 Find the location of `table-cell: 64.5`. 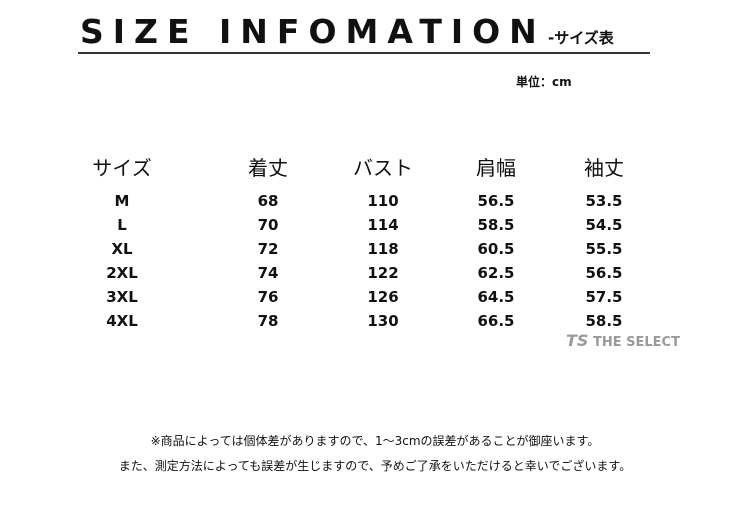

table-cell: 64.5 is located at coordinates (496, 297).